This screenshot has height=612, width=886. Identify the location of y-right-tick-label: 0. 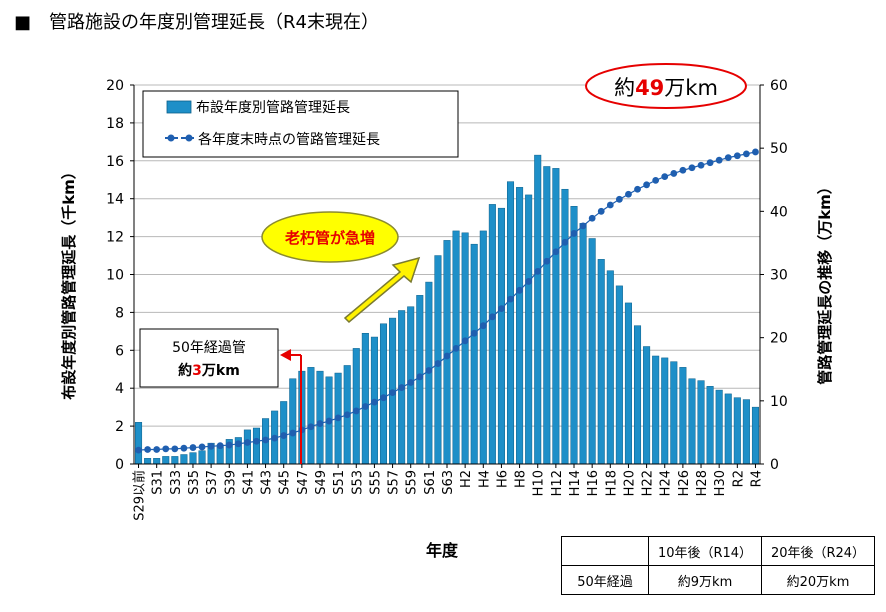
(774, 465).